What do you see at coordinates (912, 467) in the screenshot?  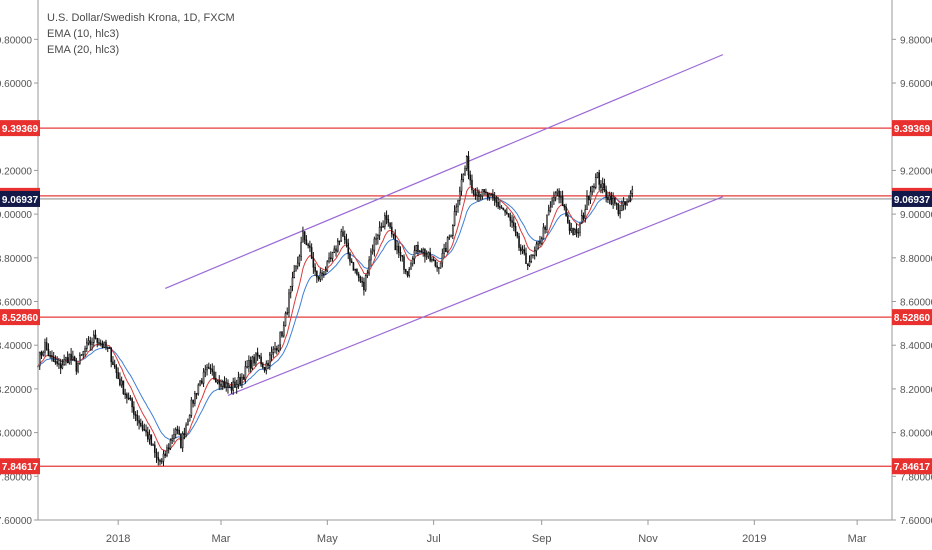 I see `level-label: 7.84617` at bounding box center [912, 467].